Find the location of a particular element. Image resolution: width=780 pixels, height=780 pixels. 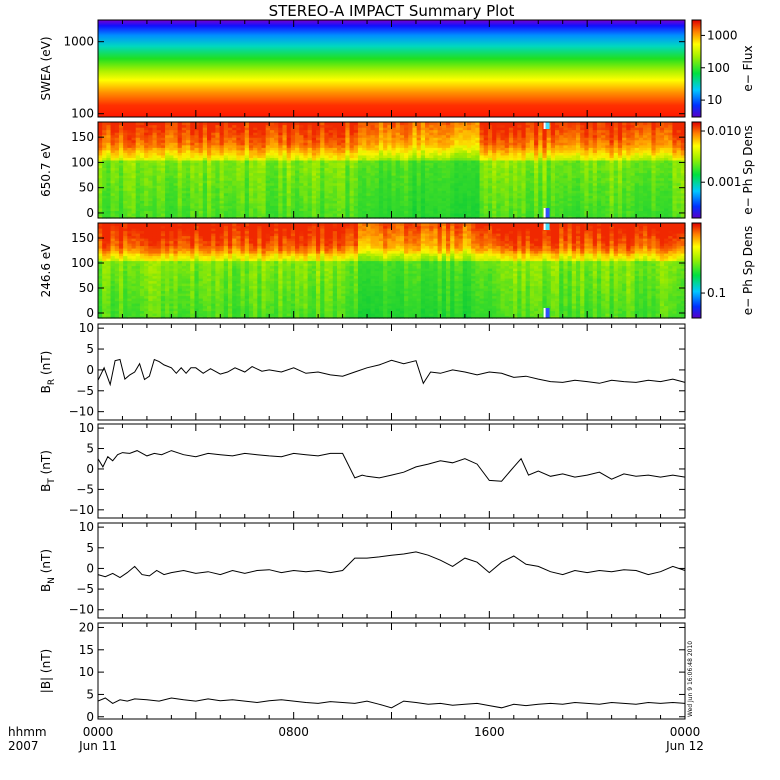

panel-3-colorbar-tick-label: 0.1 is located at coordinates (716, 293).